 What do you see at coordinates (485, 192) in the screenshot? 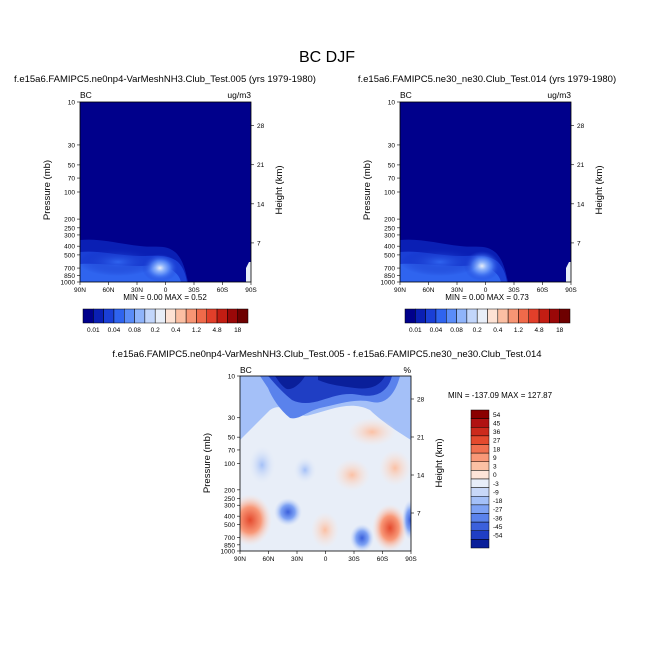
I see `panel-2-field` at bounding box center [485, 192].